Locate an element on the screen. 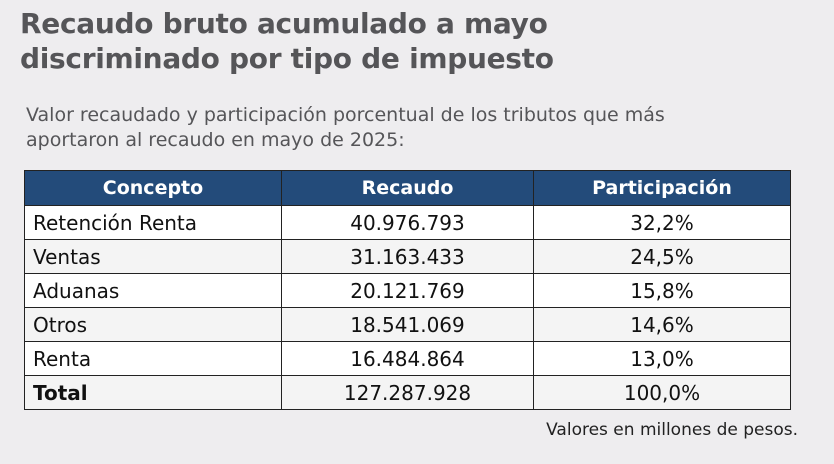  table-cell: 20.121.769 is located at coordinates (407, 290).